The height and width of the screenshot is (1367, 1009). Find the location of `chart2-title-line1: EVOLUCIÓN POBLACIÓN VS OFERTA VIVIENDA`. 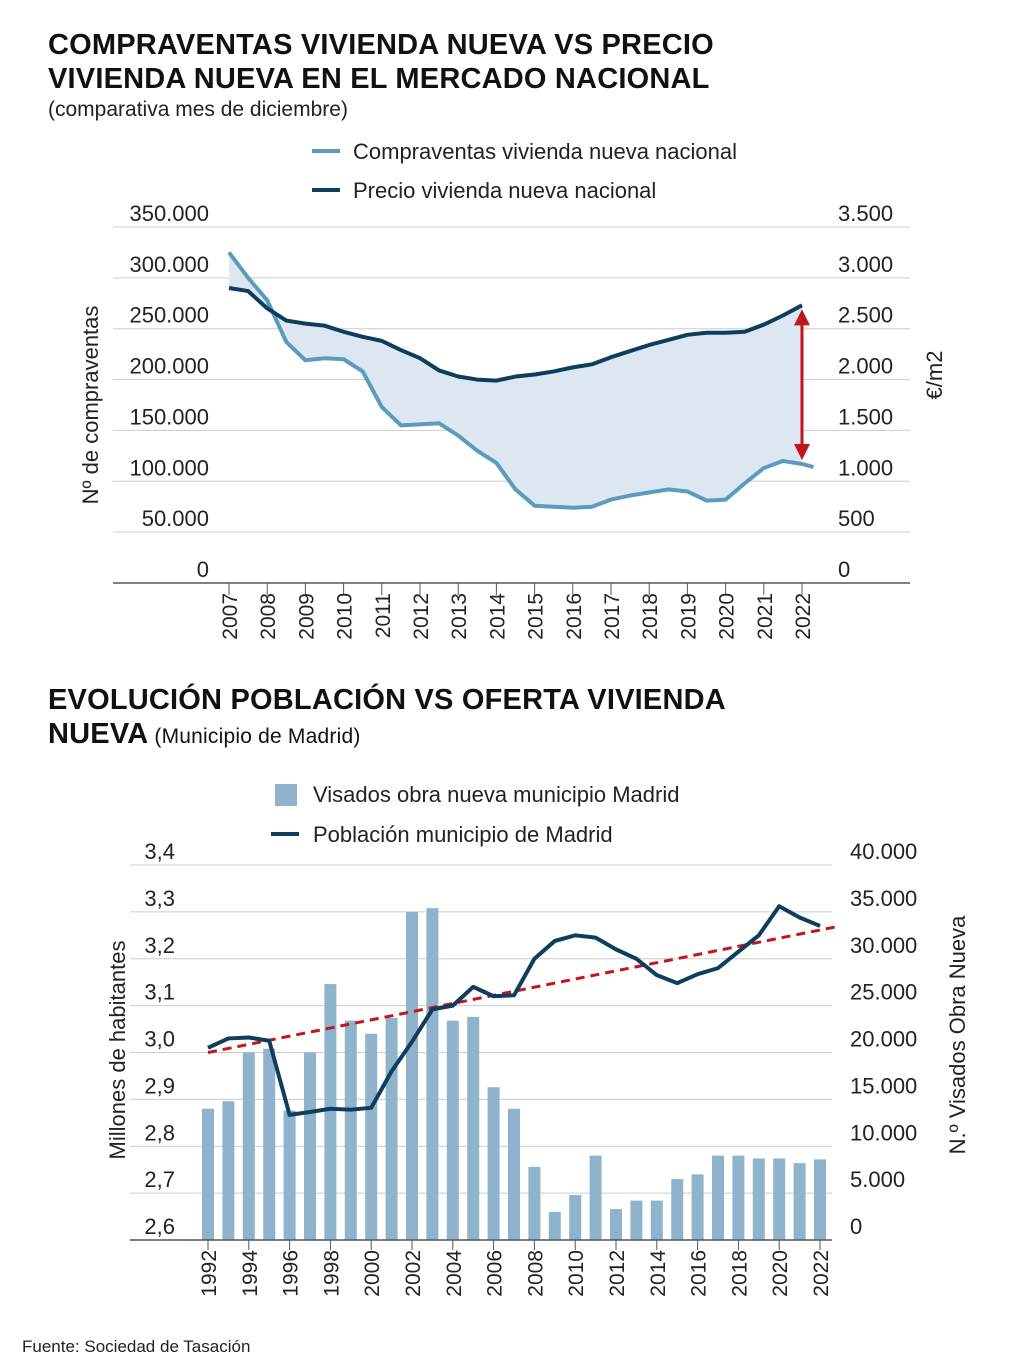

chart2-title-line1: EVOLUCIÓN POBLACIÓN VS OFERTA VIVIENDA is located at coordinates (387, 700).